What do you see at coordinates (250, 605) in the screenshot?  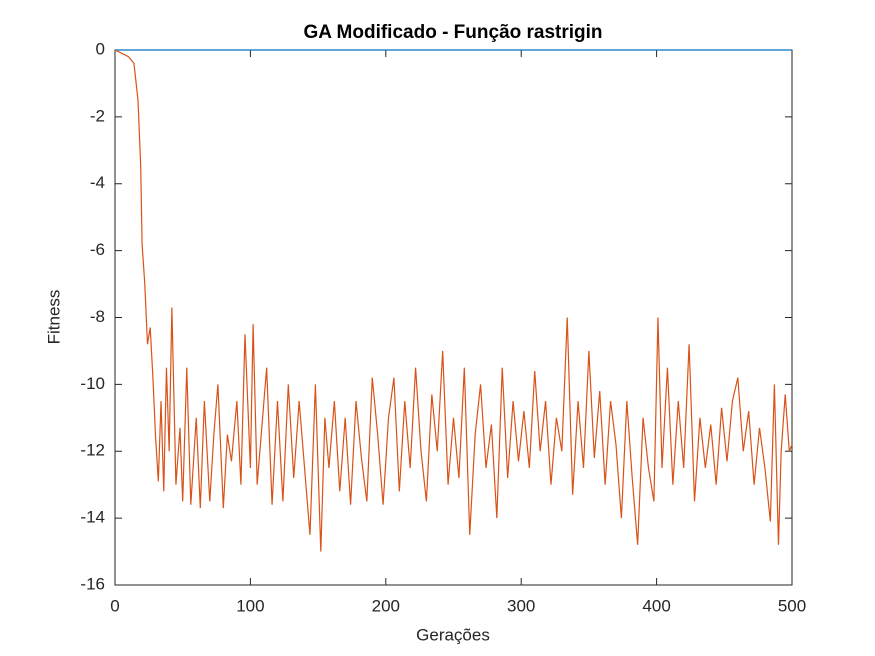 I see `x-tick-label: 100` at bounding box center [250, 605].